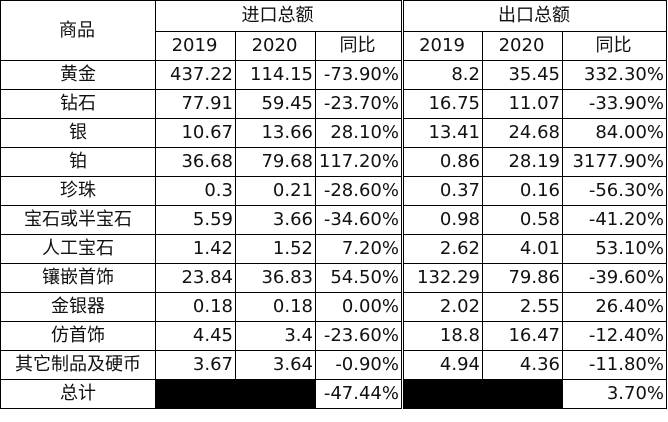  Describe the element at coordinates (275, 133) in the screenshot. I see `value-cell: 13.66` at that location.